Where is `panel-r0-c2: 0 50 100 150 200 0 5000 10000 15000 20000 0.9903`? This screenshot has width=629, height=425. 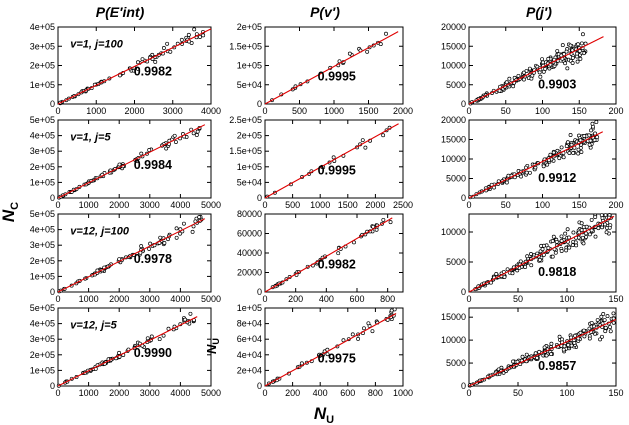
panel-r0-c2: 0 50 100 150 200 0 5000 10000 15000 20000 0.9903 is located at coordinates (532, 69).